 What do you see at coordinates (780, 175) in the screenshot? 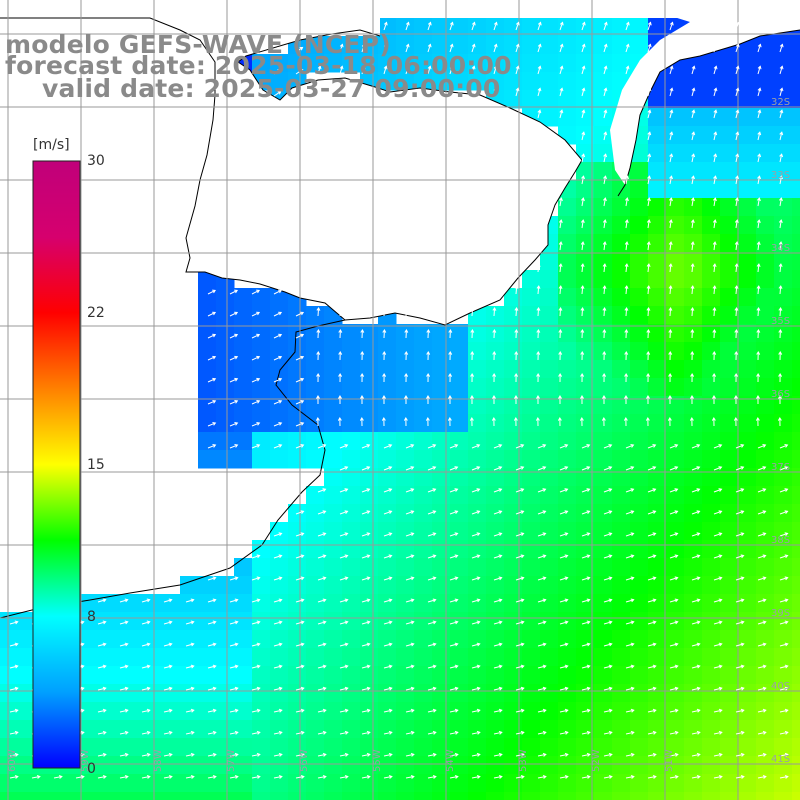
I see `lat-label: 33S` at bounding box center [780, 175].